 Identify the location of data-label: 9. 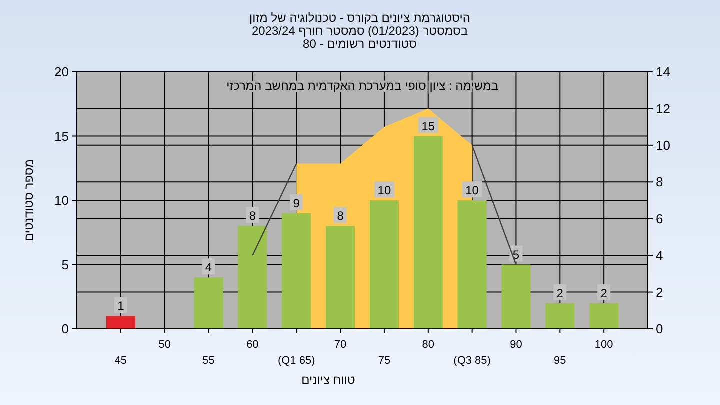
(296, 203).